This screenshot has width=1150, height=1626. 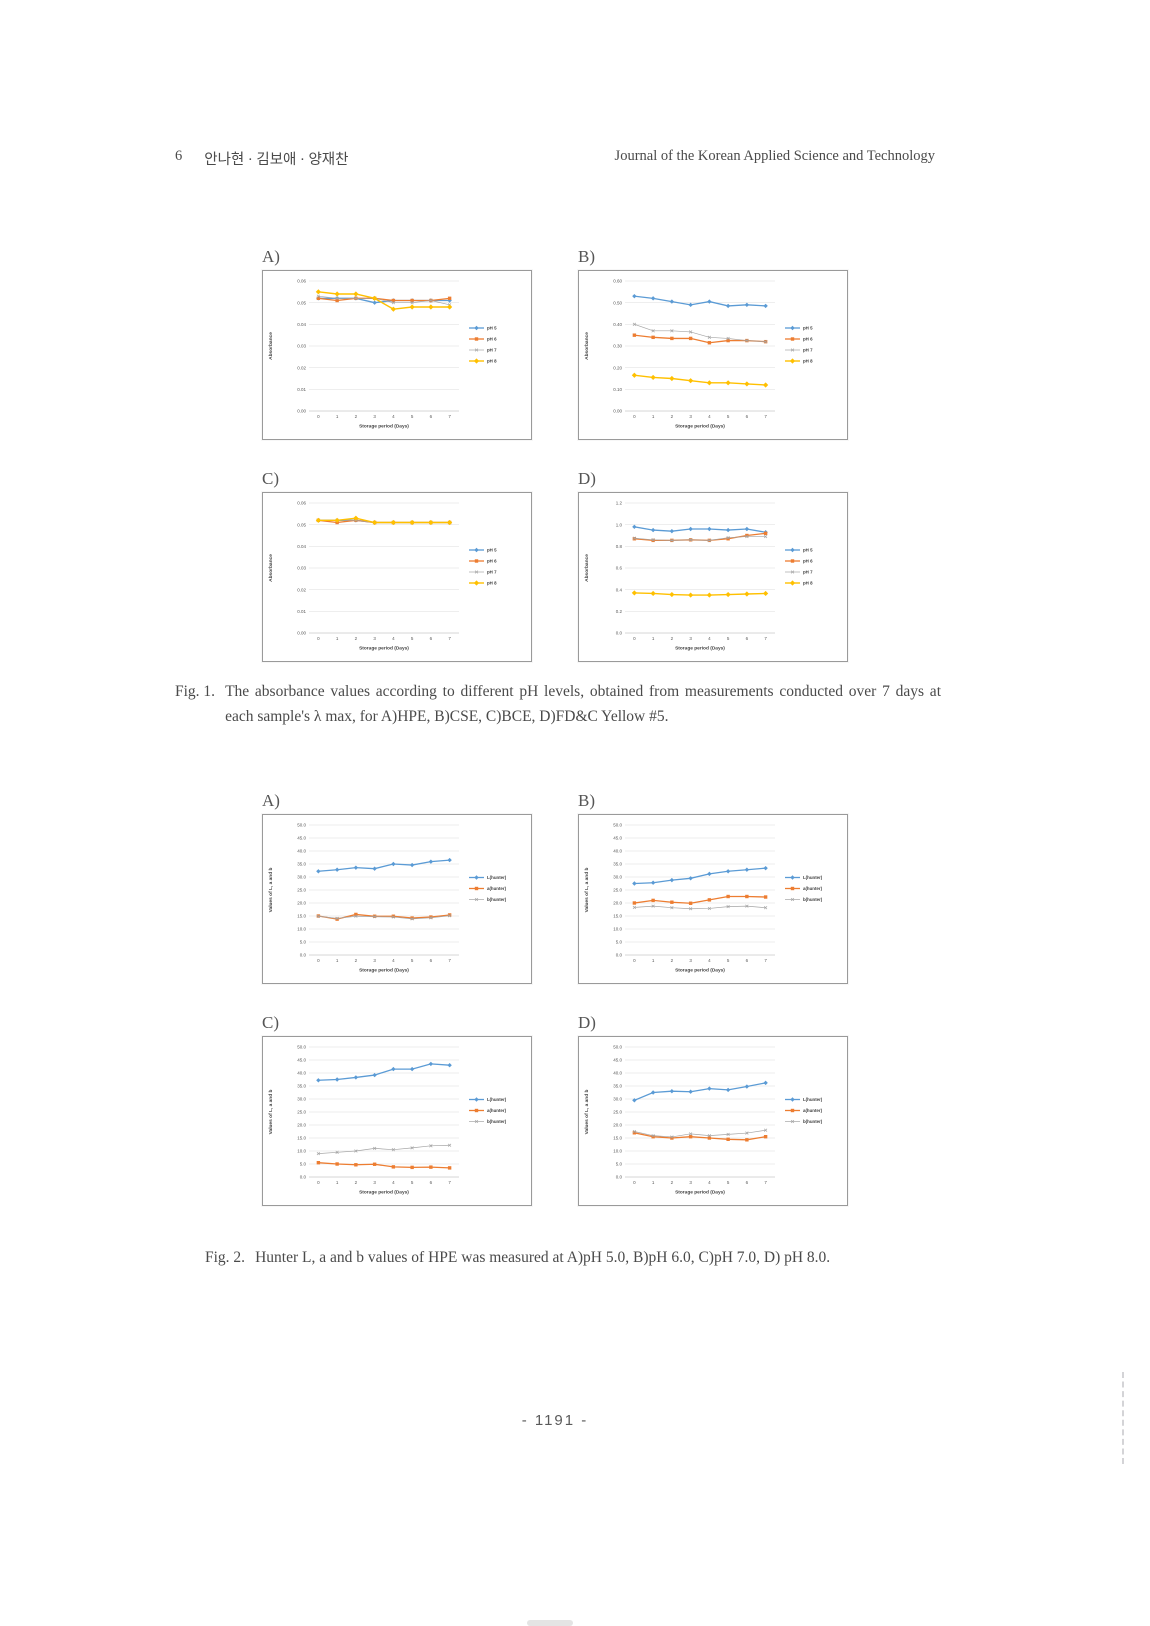 I want to click on svg-text: L(hunter), so click(x=813, y=1099).